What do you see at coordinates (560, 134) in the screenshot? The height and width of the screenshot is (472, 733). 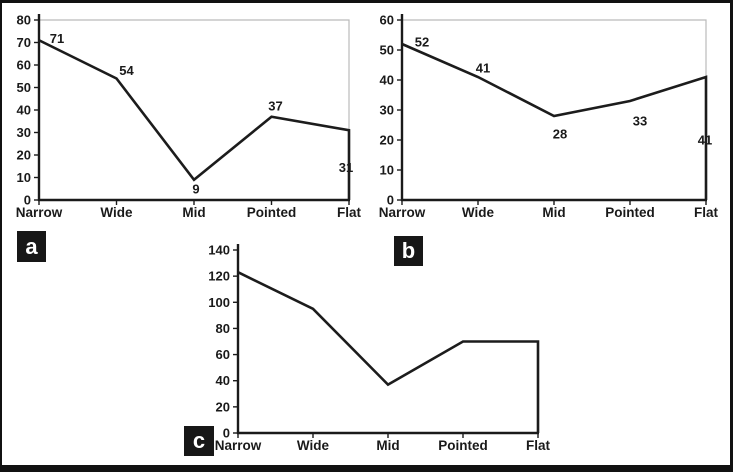 I see `data-label-b-mid: 28` at bounding box center [560, 134].